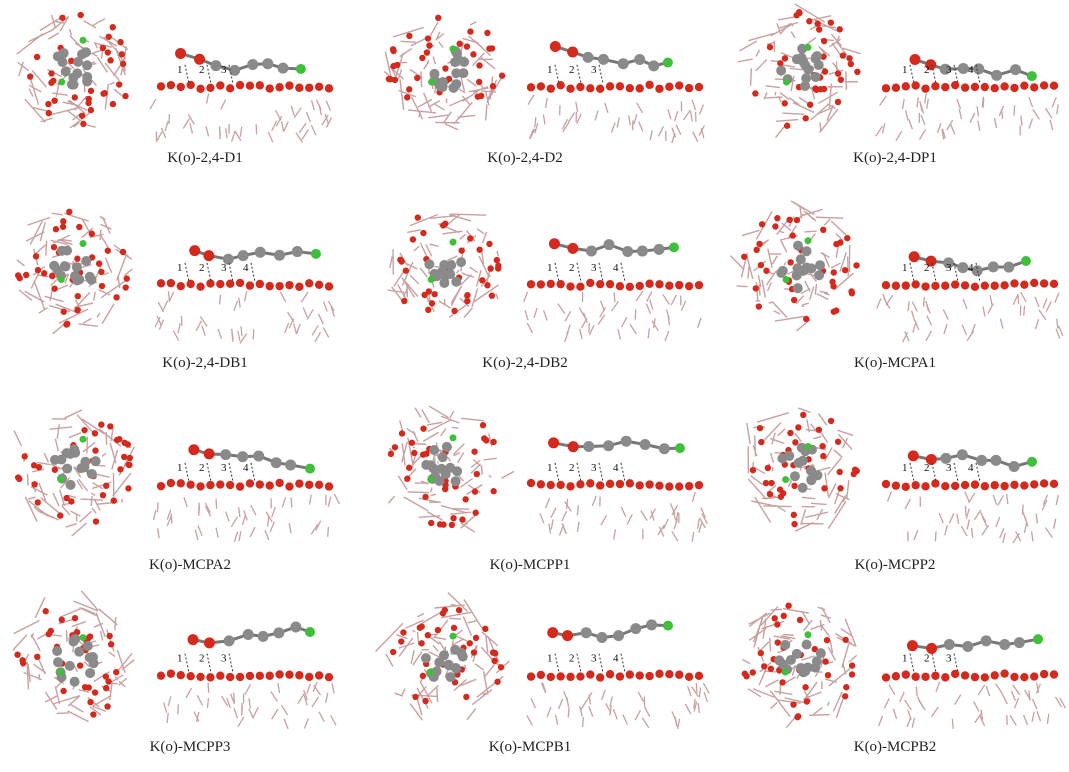 The image size is (1069, 772). What do you see at coordinates (601, 472) in the screenshot?
I see `hydrogen-bond-line` at bounding box center [601, 472].